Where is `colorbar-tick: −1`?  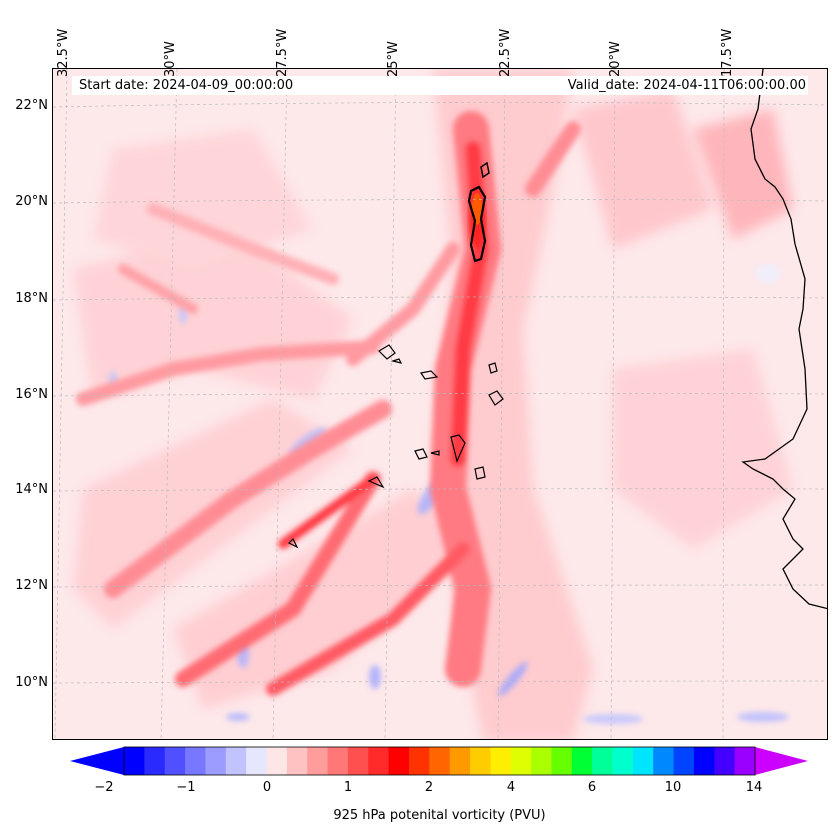
colorbar-tick: −1 is located at coordinates (186, 787).